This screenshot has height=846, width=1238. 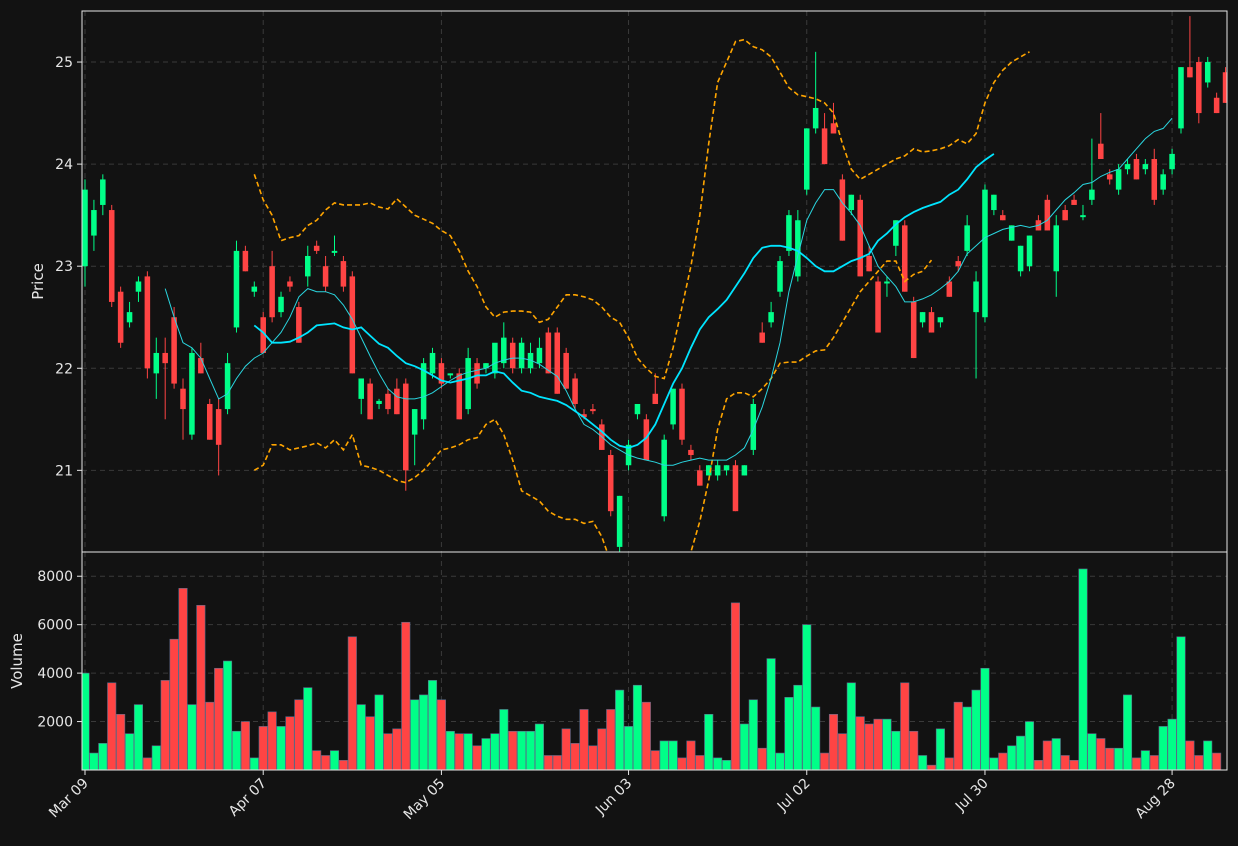 I want to click on date-tick-label: Jun 03, so click(x=613, y=797).